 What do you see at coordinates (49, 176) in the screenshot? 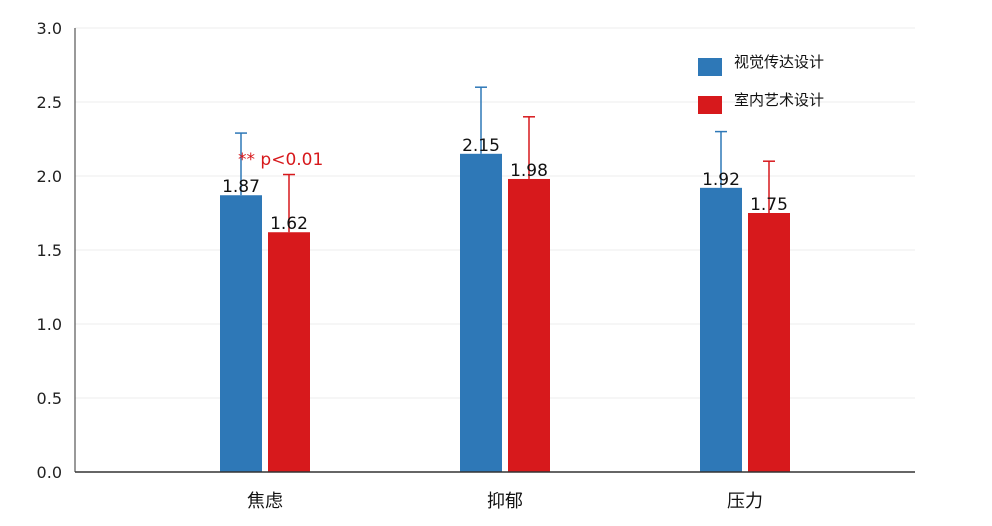
I see `y-tick-label: 2.0` at bounding box center [49, 176].